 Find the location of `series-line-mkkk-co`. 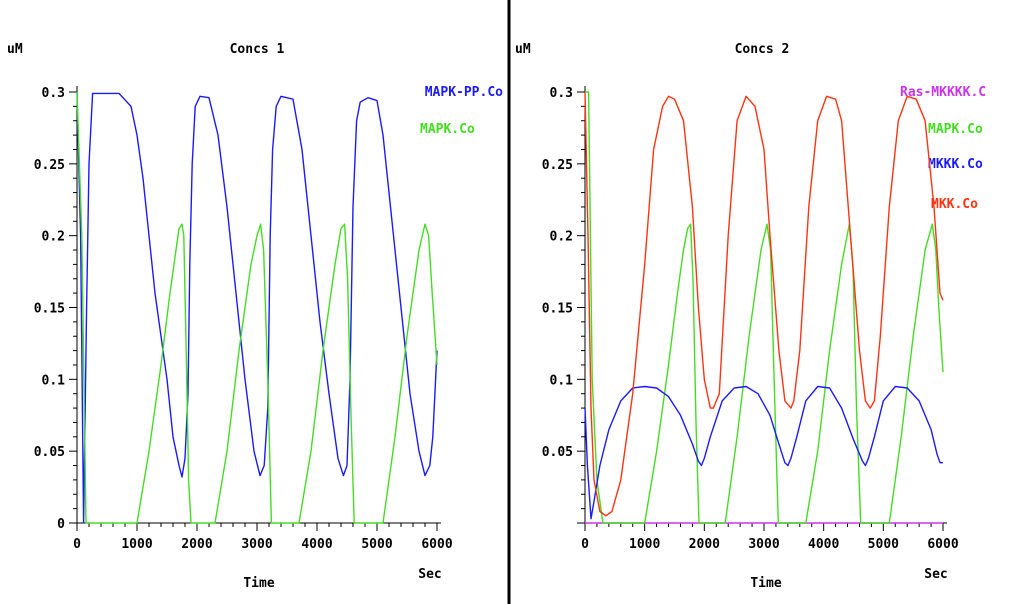

series-line-mkkk-co is located at coordinates (763, 452).